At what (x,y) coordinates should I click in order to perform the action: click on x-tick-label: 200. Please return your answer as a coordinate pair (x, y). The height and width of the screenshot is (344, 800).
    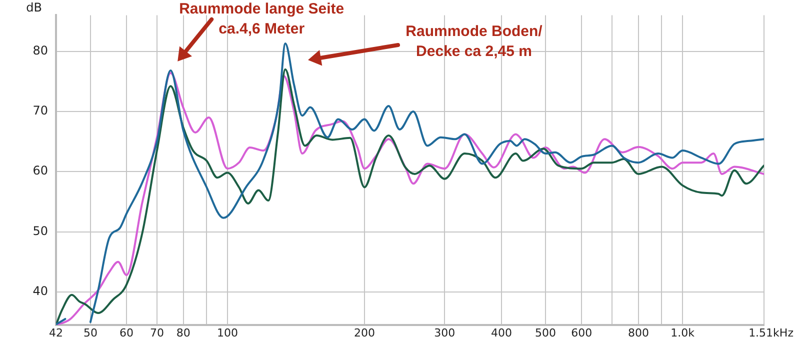
    Looking at the image, I should click on (364, 333).